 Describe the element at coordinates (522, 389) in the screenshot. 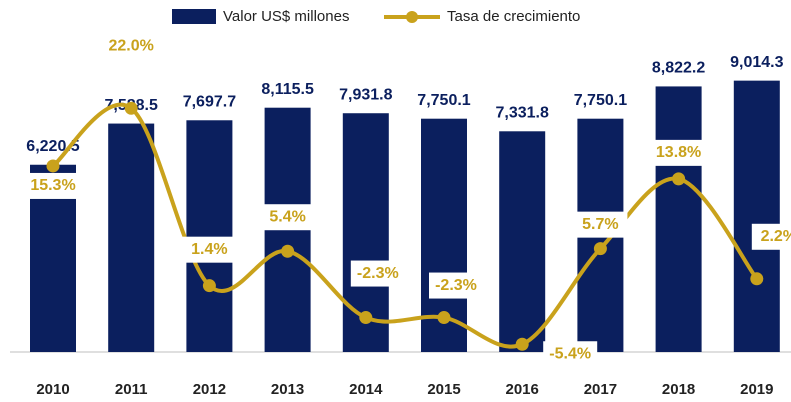

I see `x-tick-label: 2016` at that location.